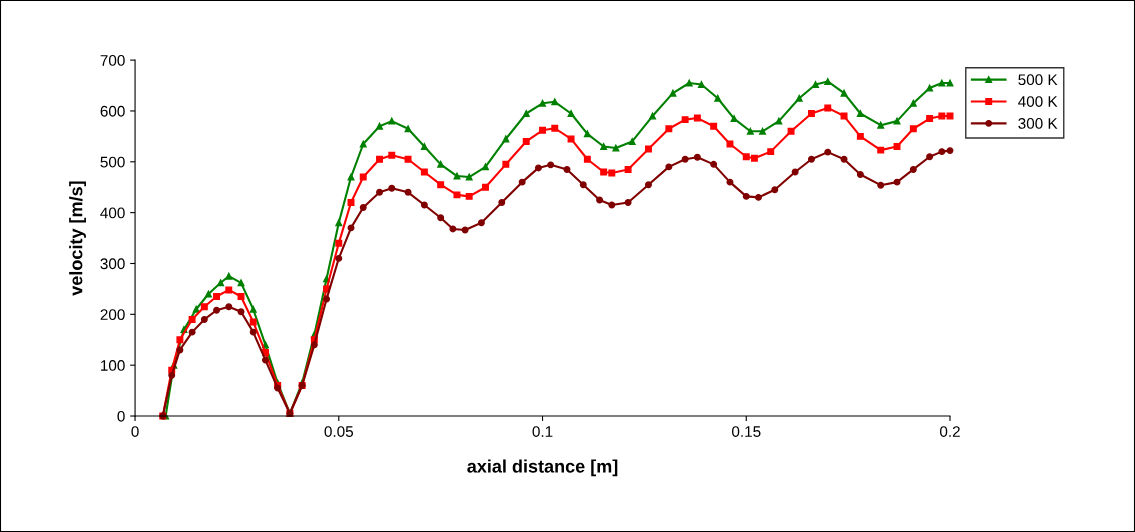 The height and width of the screenshot is (532, 1135). Describe the element at coordinates (135, 431) in the screenshot. I see `x-tick-label: 0` at that location.